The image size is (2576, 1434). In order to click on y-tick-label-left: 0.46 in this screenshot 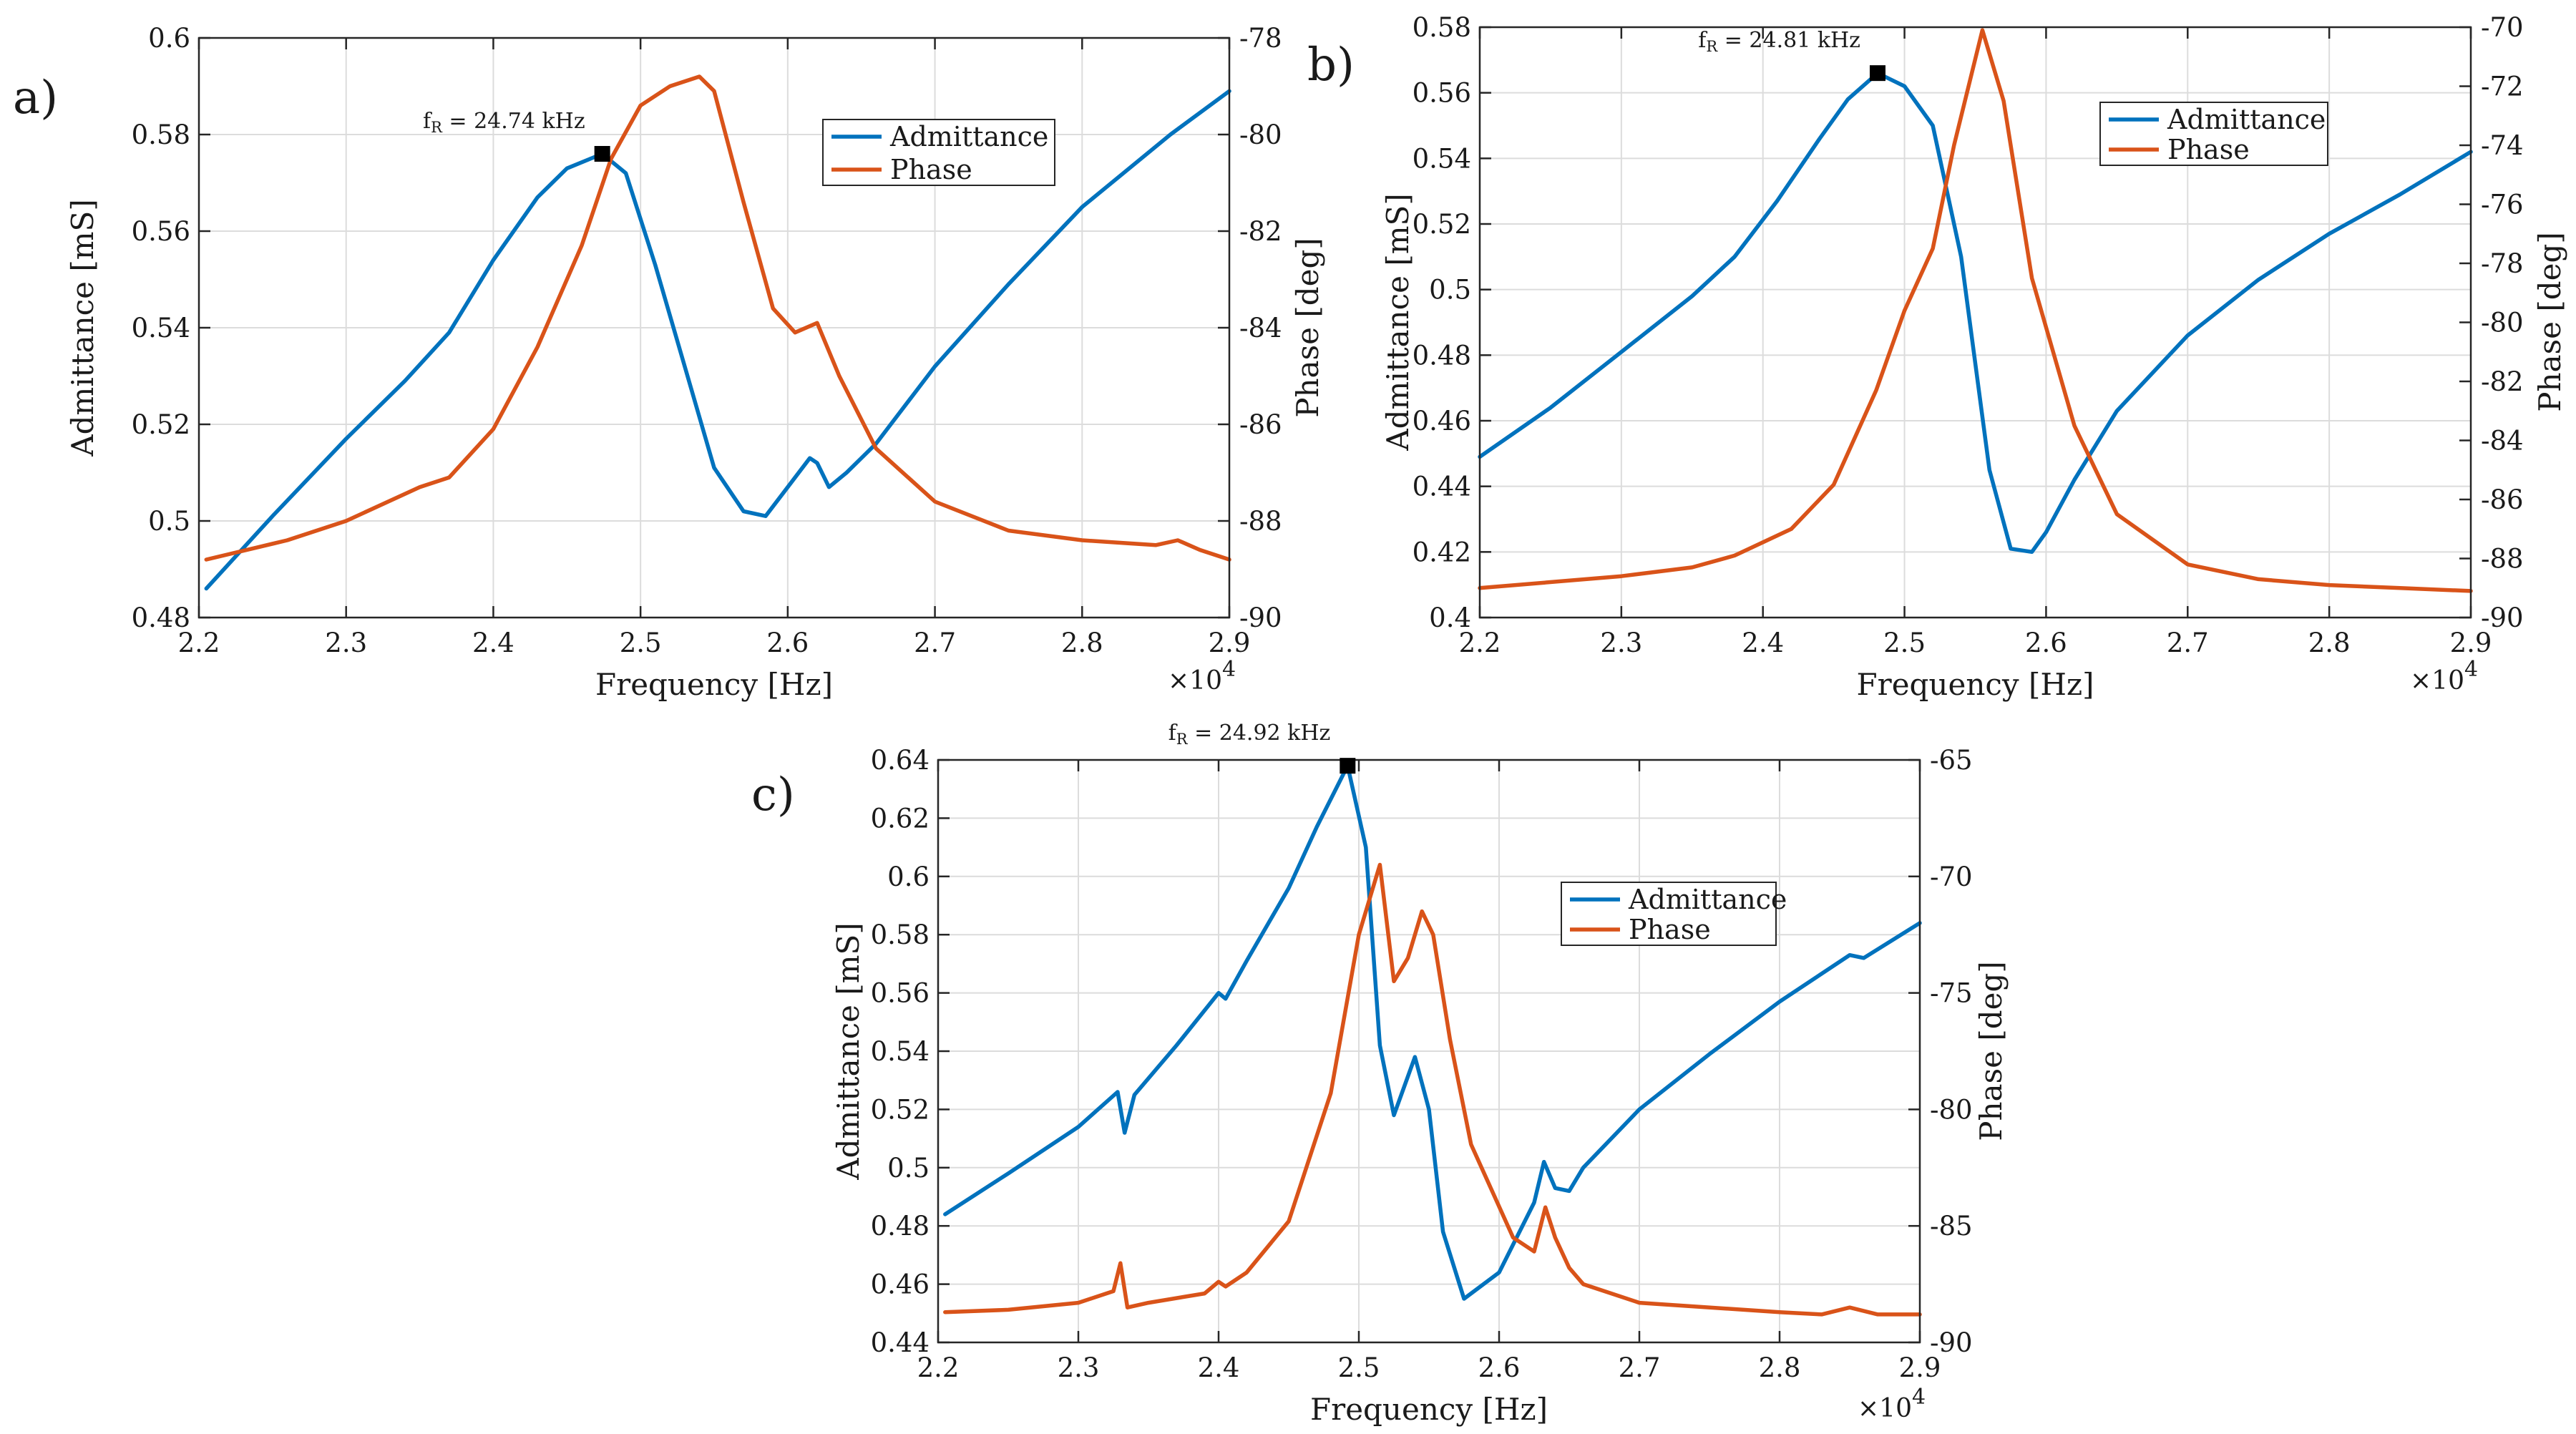, I will do `click(900, 1284)`.